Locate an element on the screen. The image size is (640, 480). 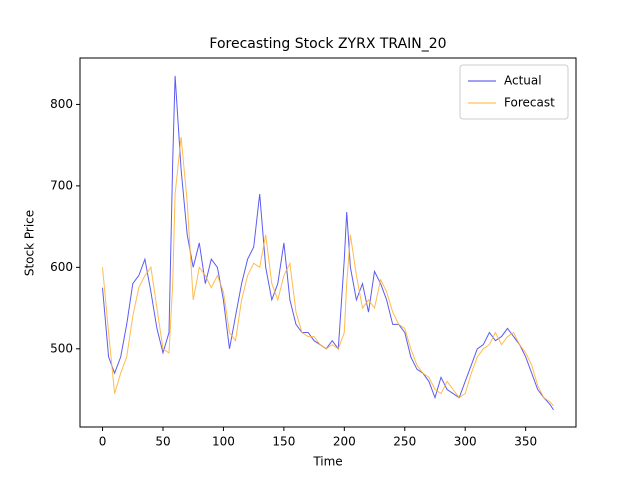
y-axis-label: Stock Price is located at coordinates (30, 243).